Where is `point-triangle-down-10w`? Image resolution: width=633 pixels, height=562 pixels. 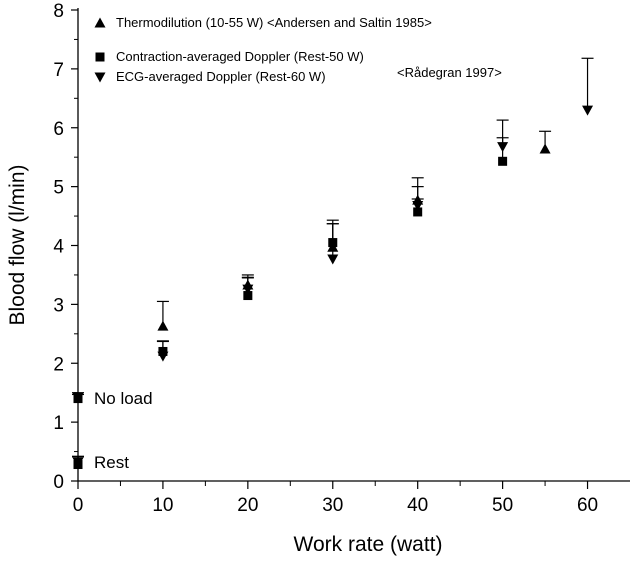
point-triangle-down-10w is located at coordinates (163, 356).